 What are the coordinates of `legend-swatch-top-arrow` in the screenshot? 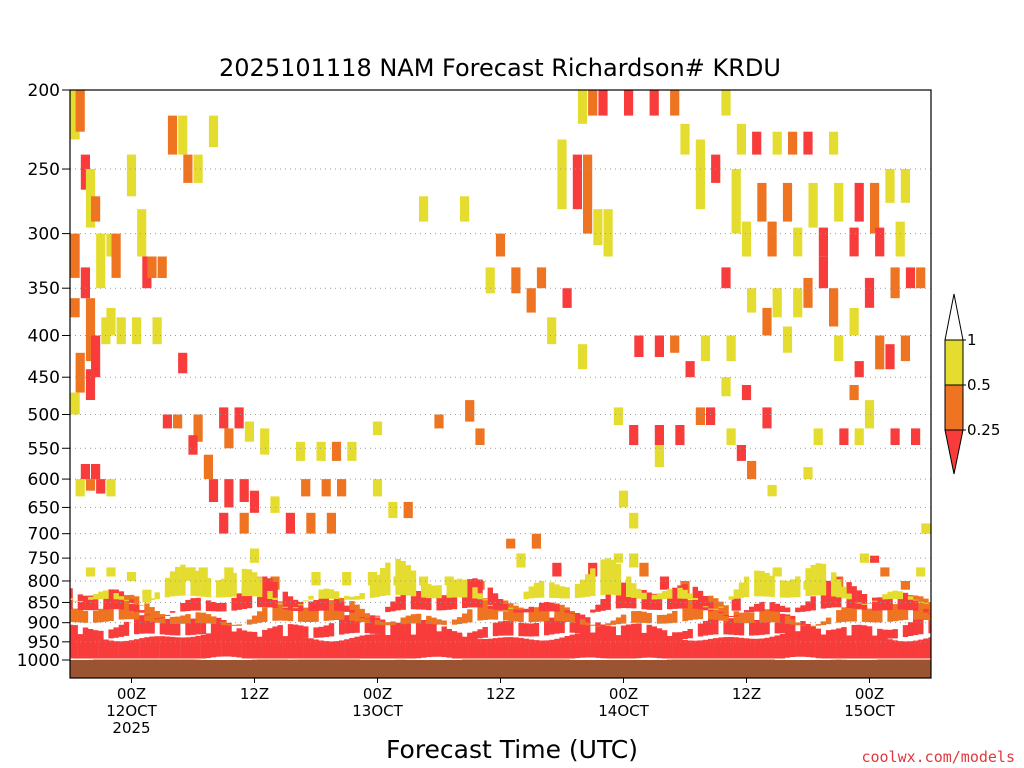 It's located at (954, 317).